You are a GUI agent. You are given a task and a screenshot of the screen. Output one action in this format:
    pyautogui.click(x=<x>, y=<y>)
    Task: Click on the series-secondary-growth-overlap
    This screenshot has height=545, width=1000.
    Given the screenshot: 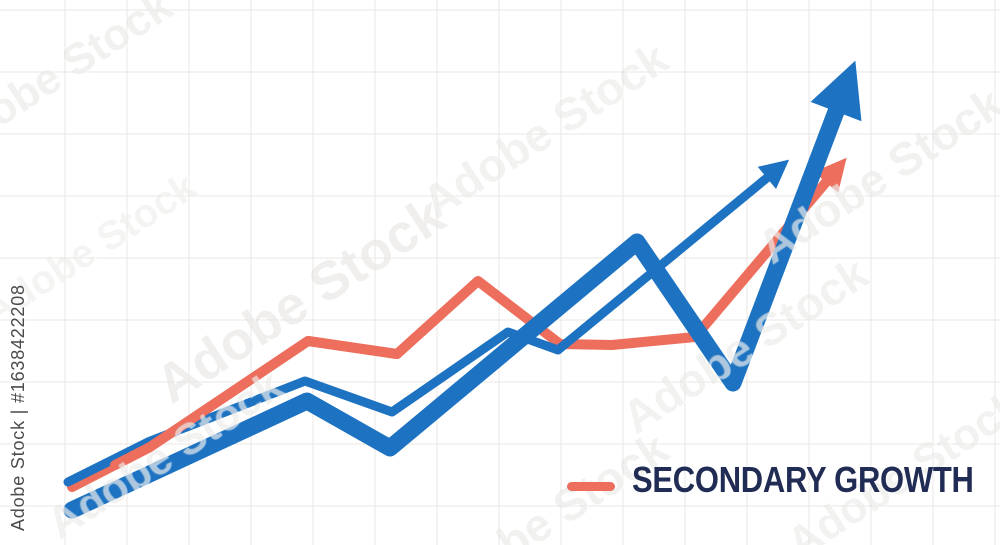 What is the action you would take?
    pyautogui.click(x=256, y=403)
    